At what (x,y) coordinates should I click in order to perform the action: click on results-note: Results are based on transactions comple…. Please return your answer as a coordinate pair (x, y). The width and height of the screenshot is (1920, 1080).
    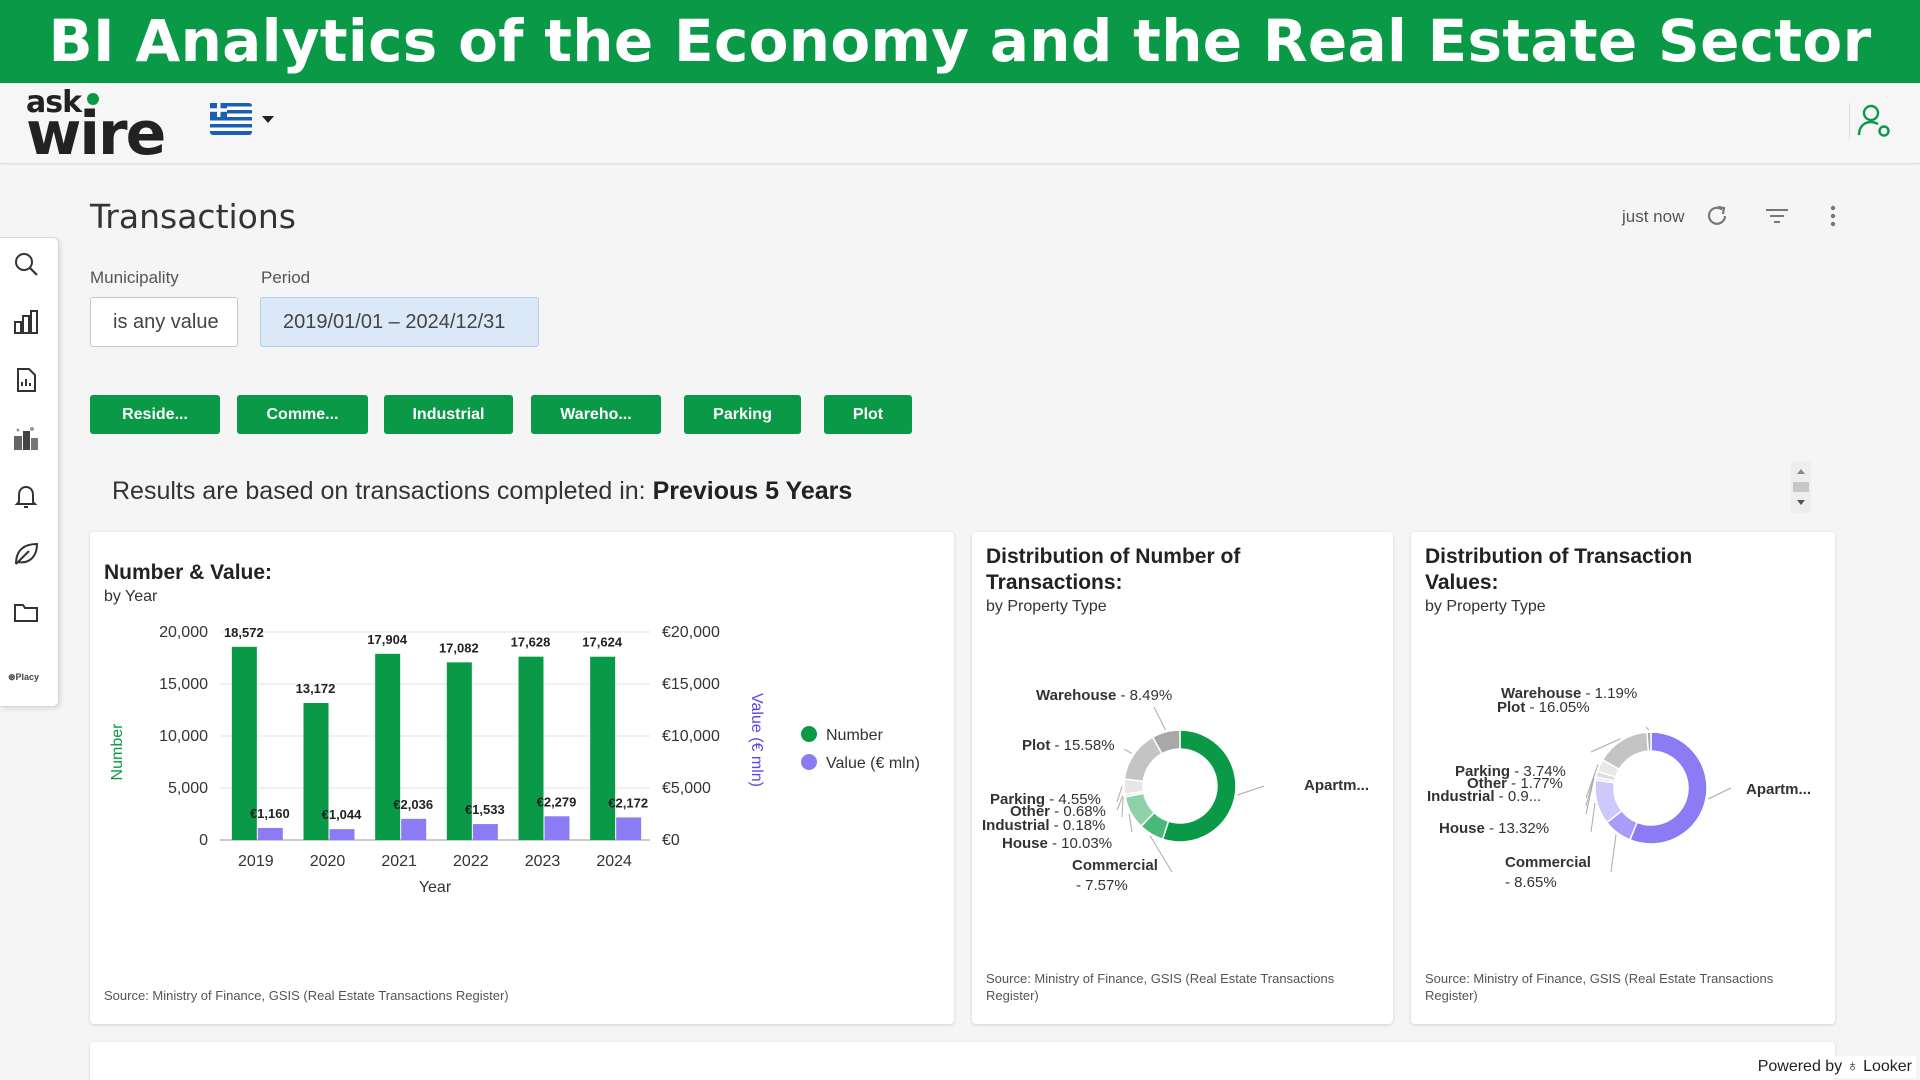
    Looking at the image, I should click on (482, 491).